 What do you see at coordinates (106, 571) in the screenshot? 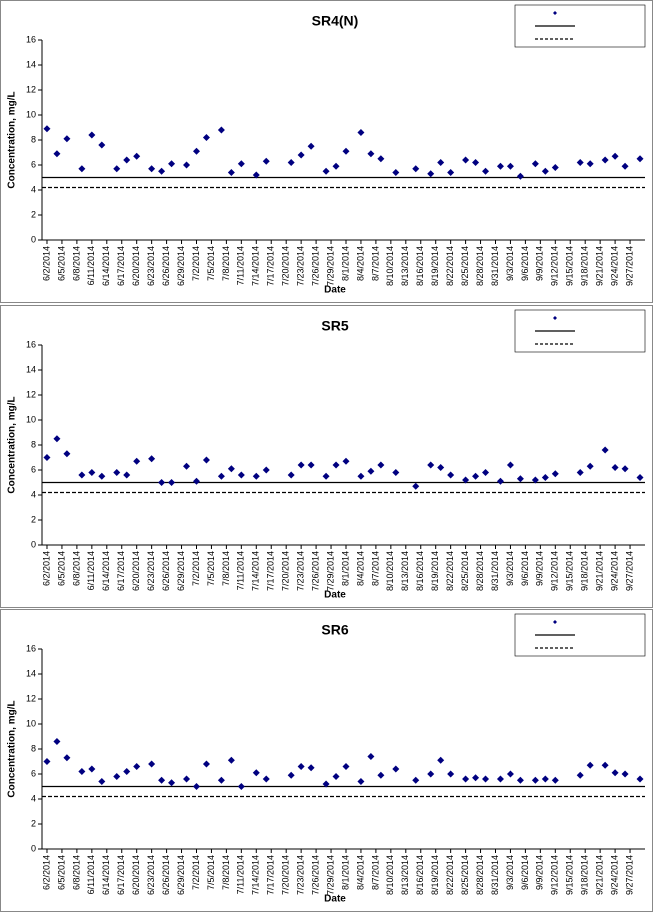
I see `x-tick-label: 6/14/2014` at bounding box center [106, 571].